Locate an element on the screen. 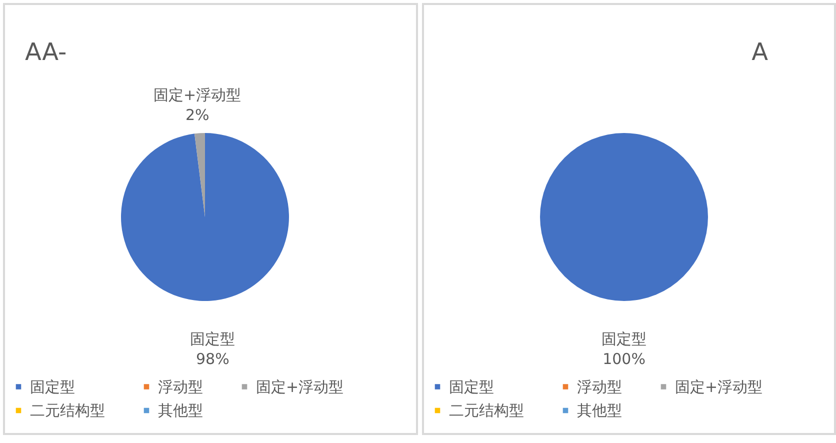 The image size is (836, 443). data-label: 2% is located at coordinates (197, 115).